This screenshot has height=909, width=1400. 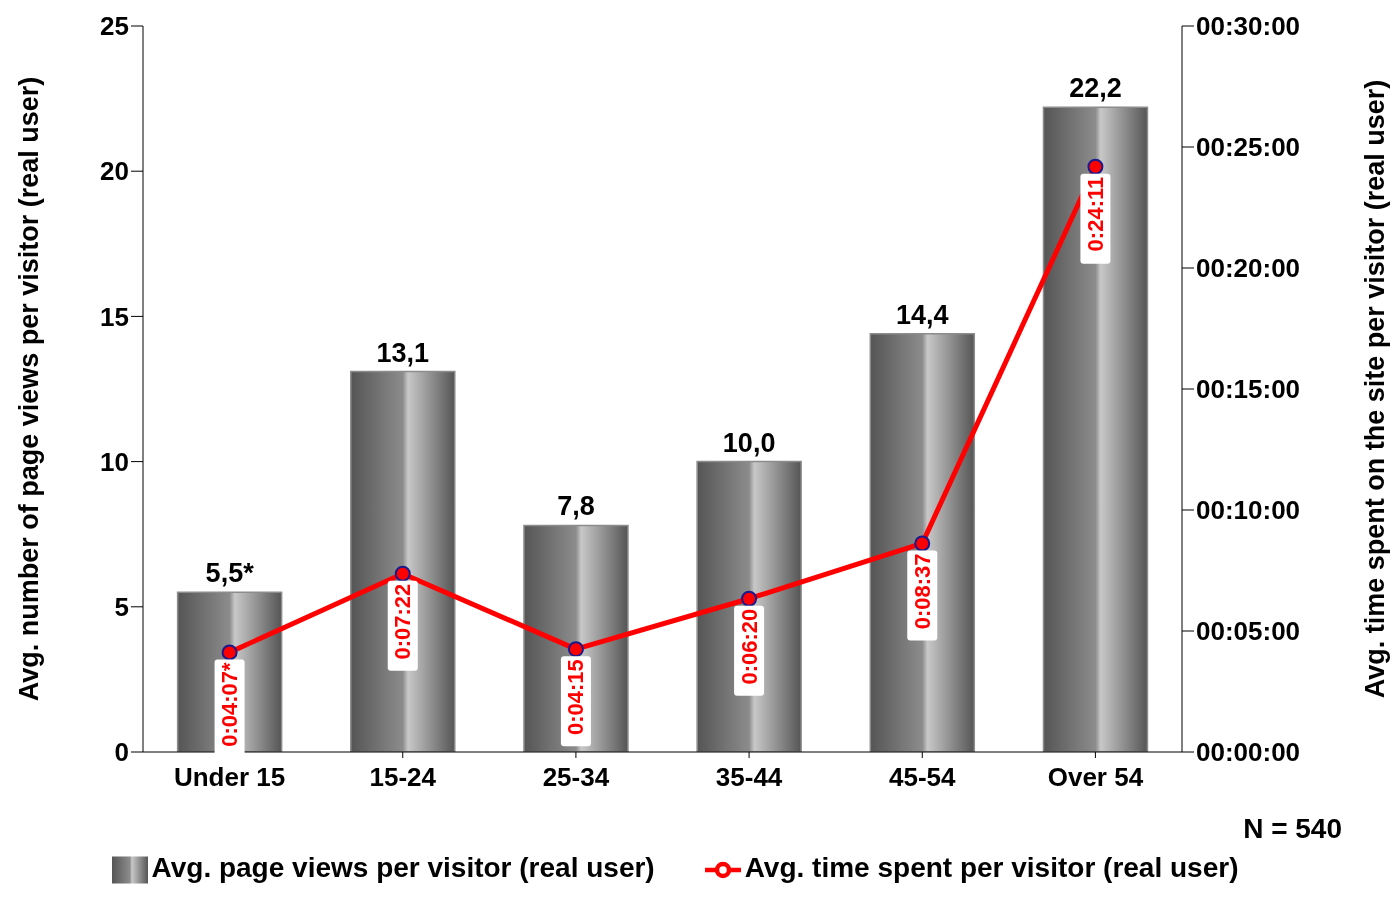 I want to click on data-label: 0:04:15, so click(x=576, y=697).